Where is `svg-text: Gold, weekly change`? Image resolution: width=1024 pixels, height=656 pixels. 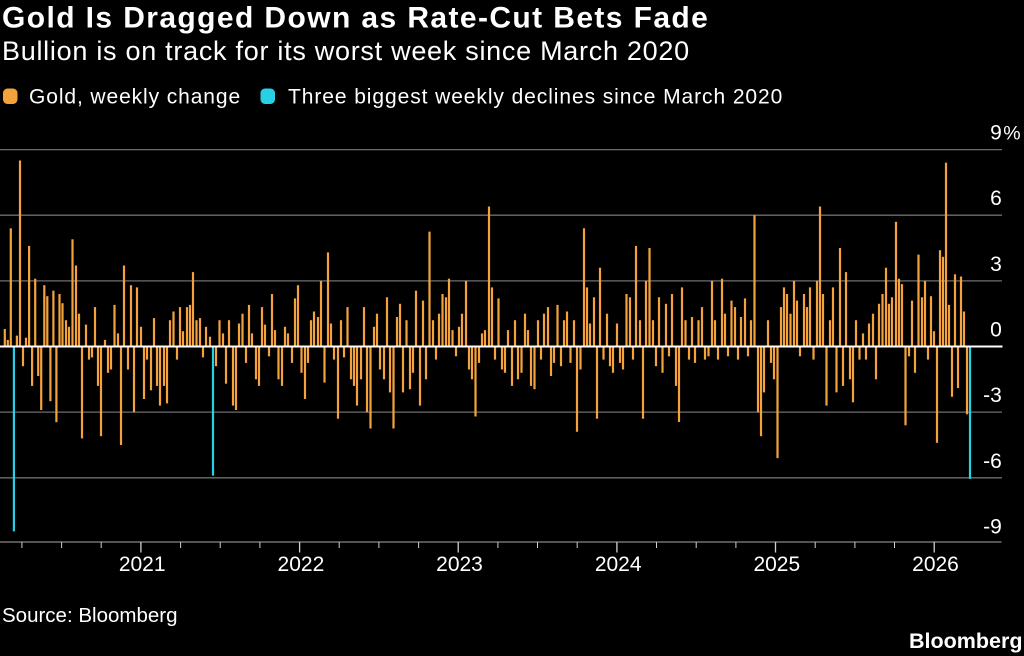 svg-text: Gold, weekly change is located at coordinates (135, 97).